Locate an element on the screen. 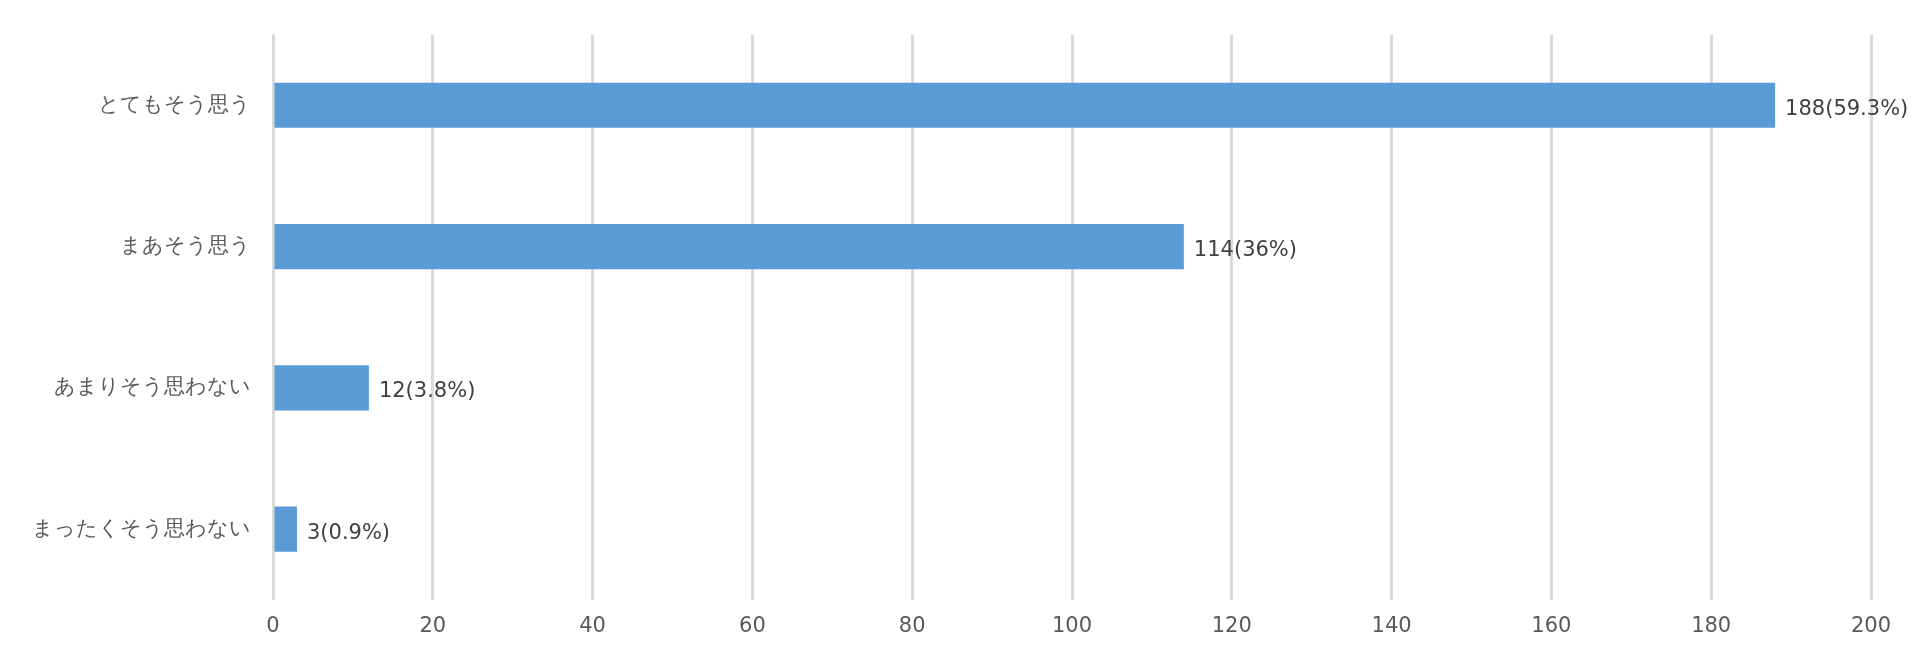  x-tick-label: 60 is located at coordinates (752, 624).